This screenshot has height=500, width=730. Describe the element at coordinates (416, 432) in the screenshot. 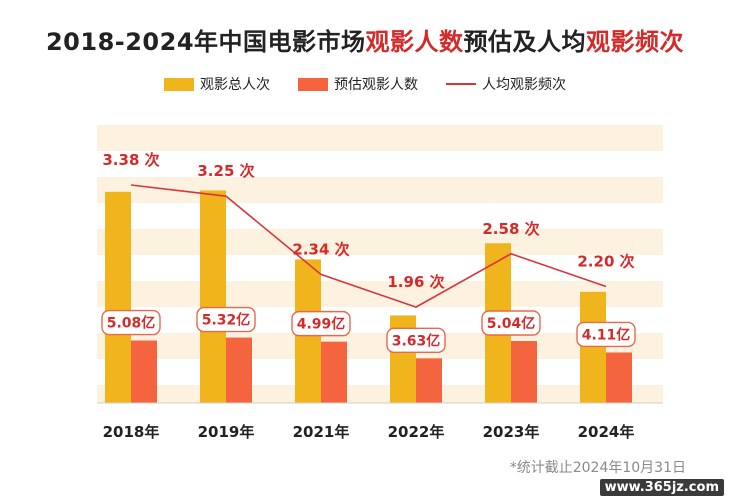

I see `x-tick-label-3: 2022年` at that location.